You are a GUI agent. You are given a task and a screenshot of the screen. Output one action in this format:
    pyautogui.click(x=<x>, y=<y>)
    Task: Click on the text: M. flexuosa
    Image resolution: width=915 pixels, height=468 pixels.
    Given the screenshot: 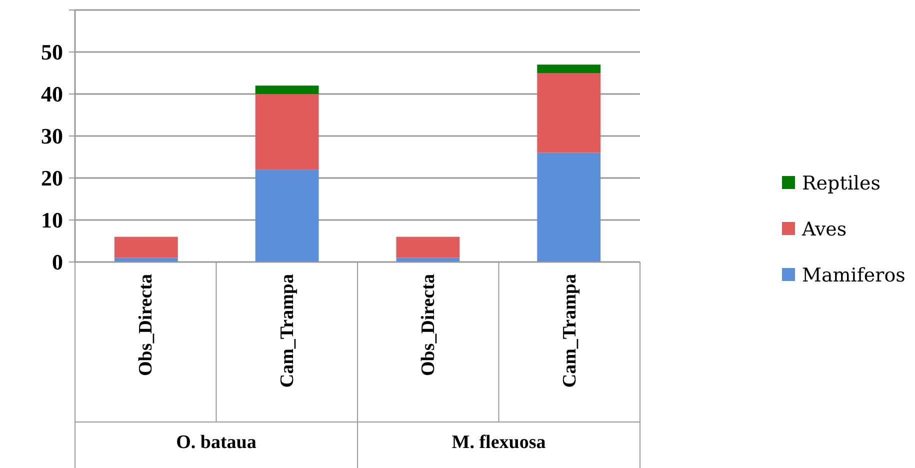 What is the action you would take?
    pyautogui.click(x=499, y=442)
    